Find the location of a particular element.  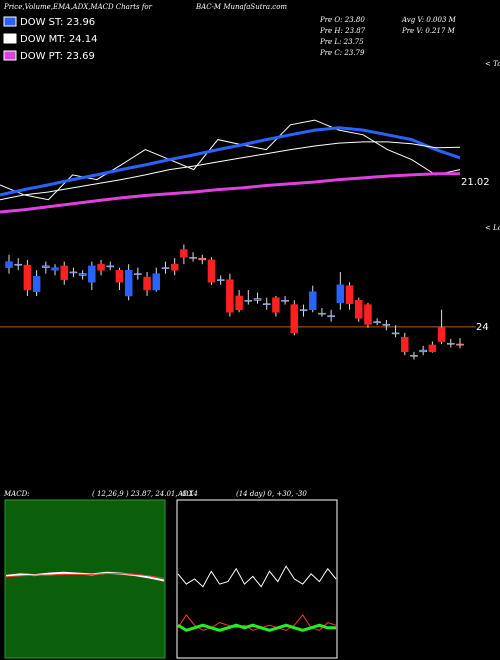

info-close: Pre C: 23.79 is located at coordinates (342, 53).